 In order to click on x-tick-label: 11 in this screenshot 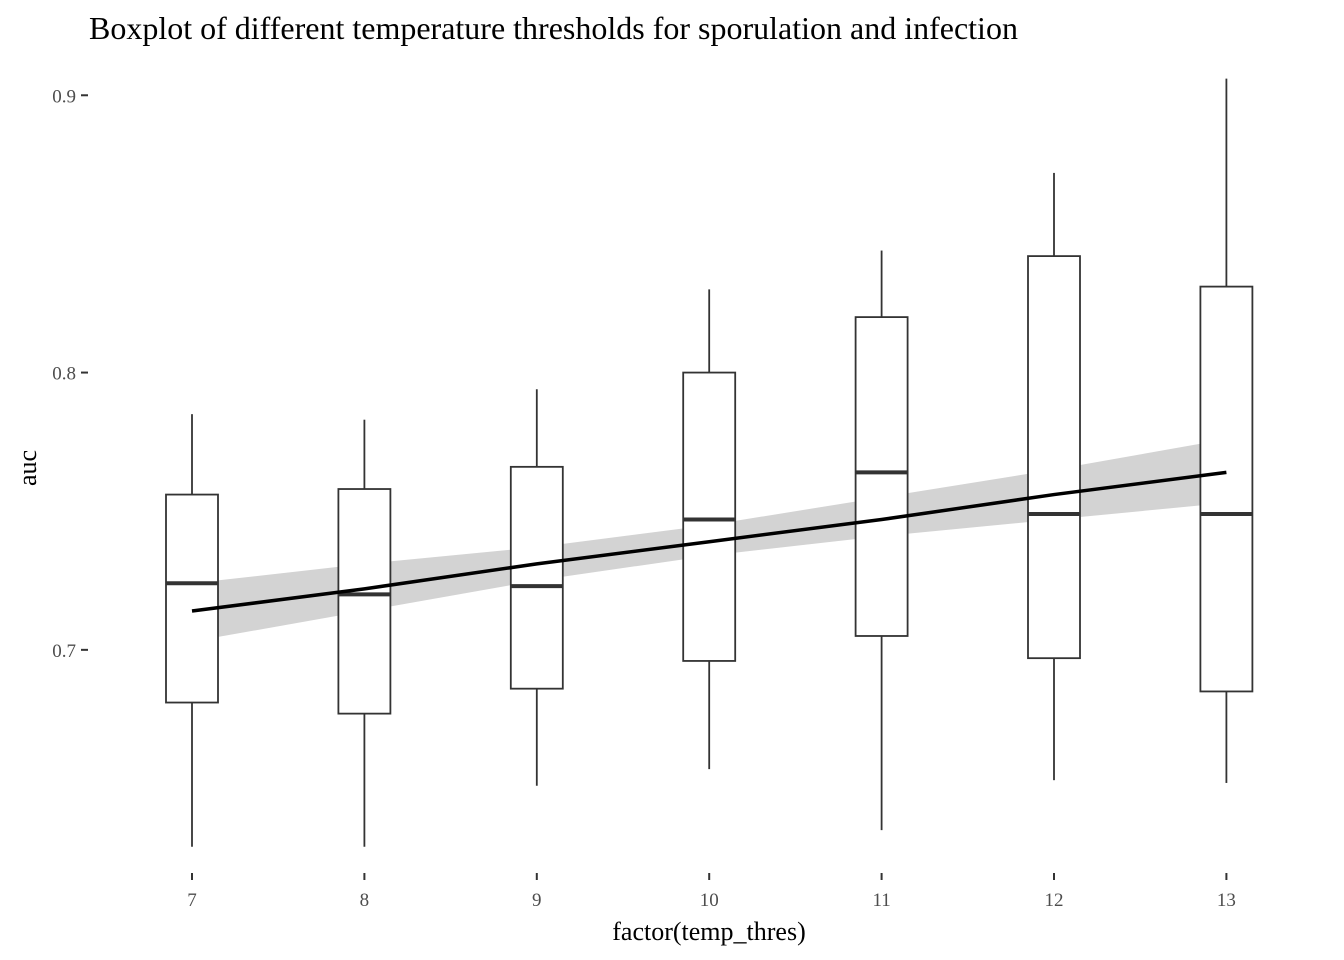, I will do `click(881, 900)`.